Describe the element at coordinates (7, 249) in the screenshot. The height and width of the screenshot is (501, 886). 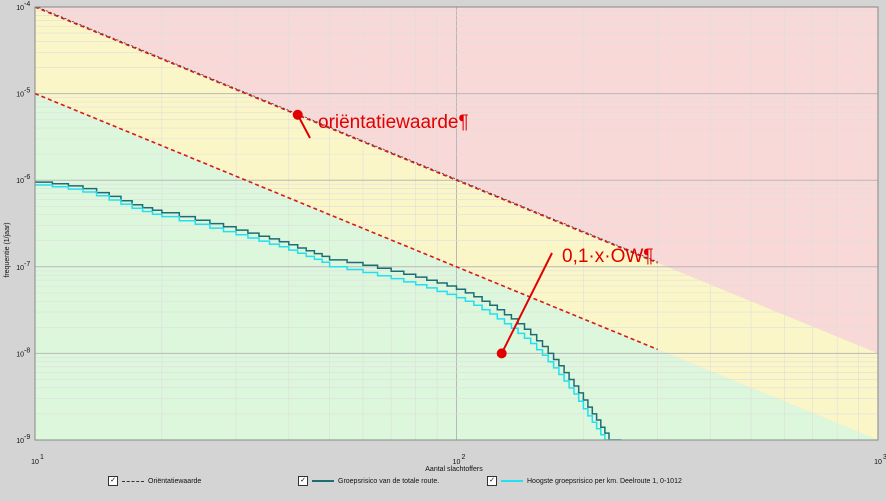
I see `y-axis-label: frequentie (1/jaar)` at that location.